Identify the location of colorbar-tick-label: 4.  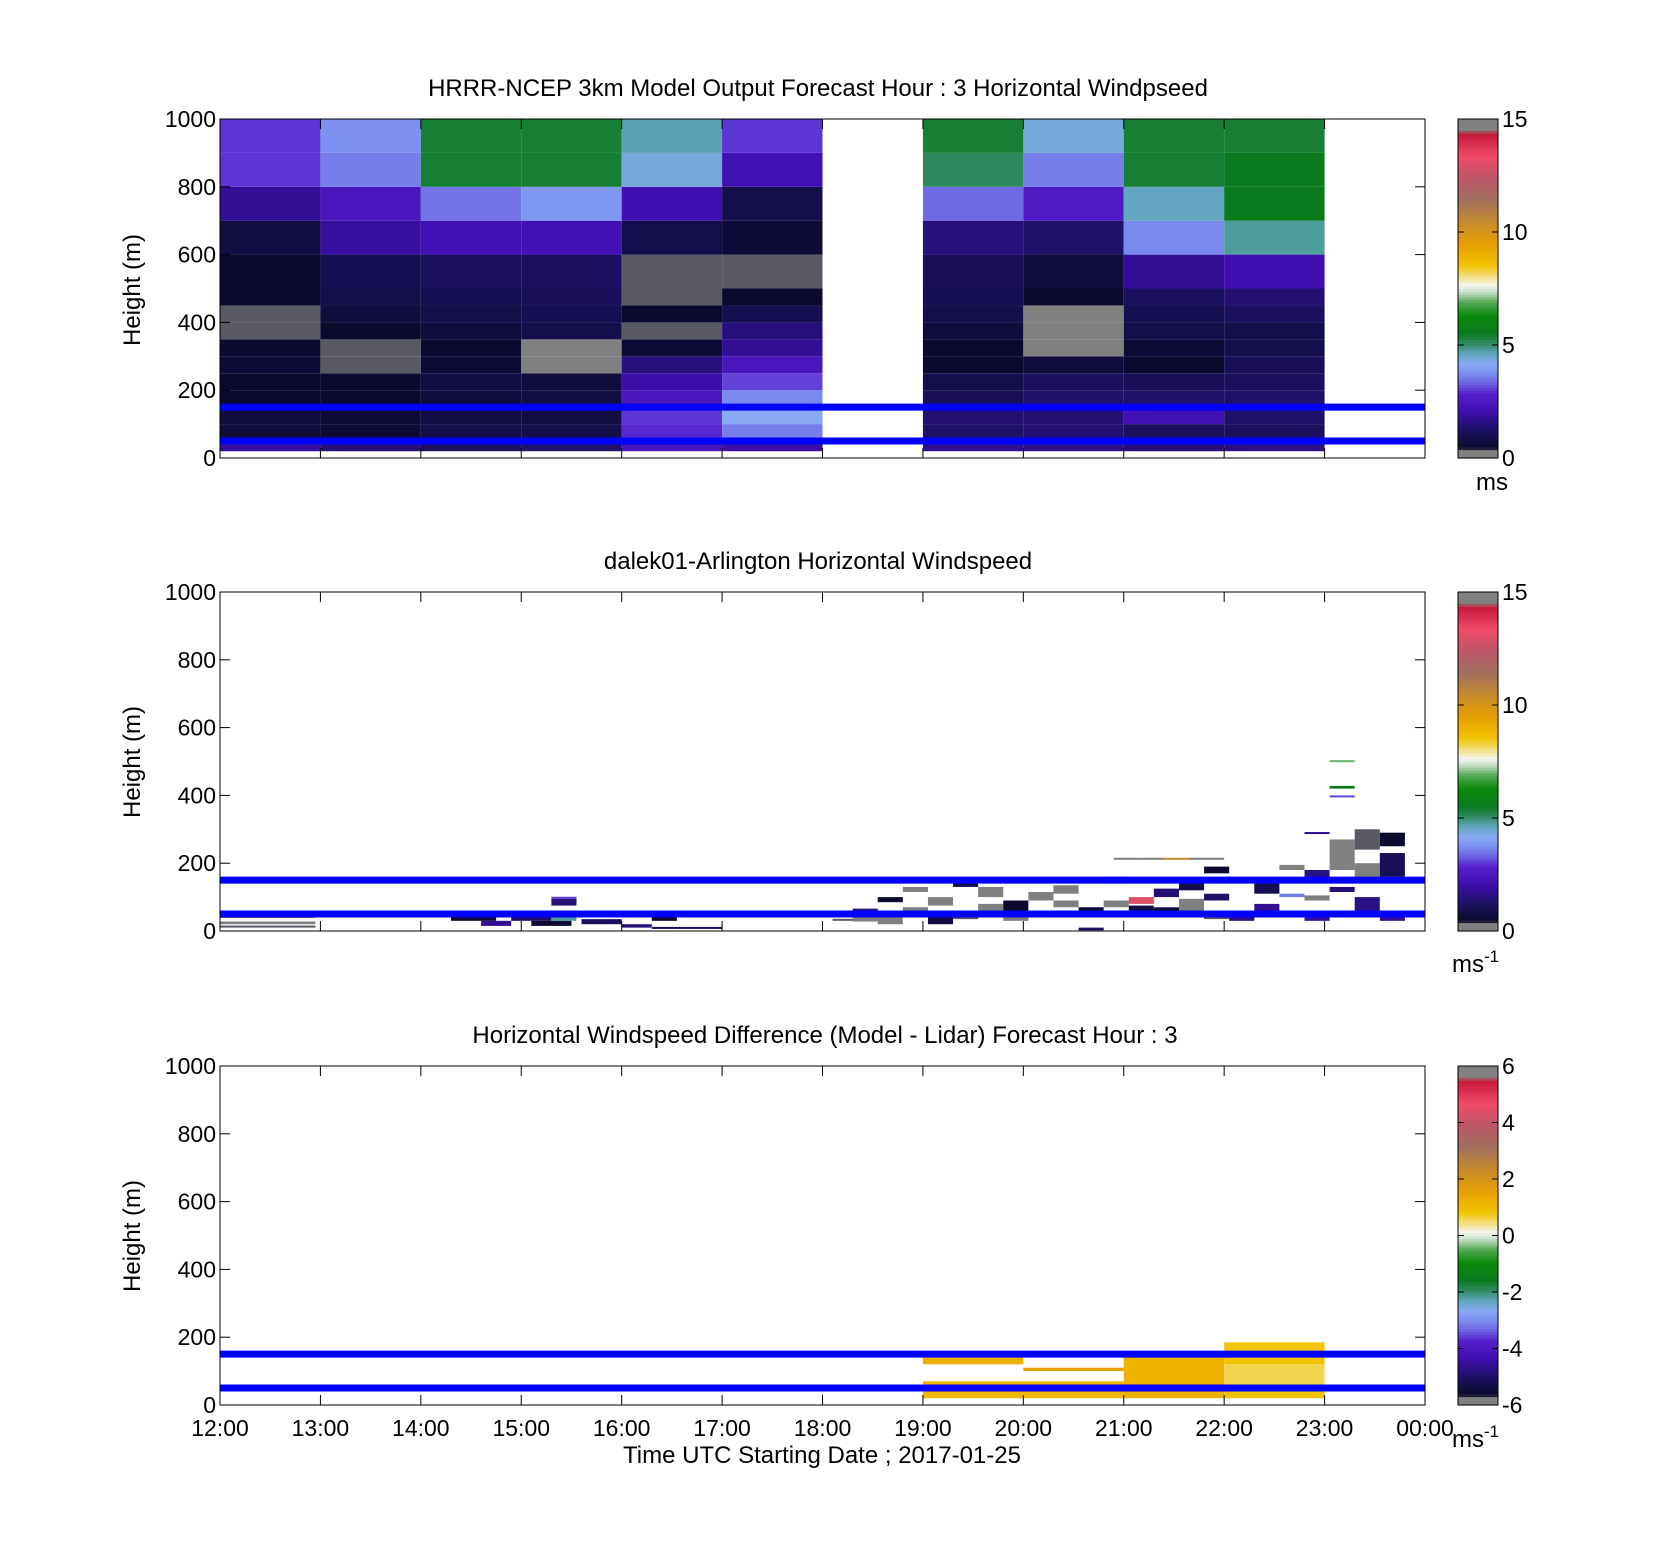
(1508, 1123).